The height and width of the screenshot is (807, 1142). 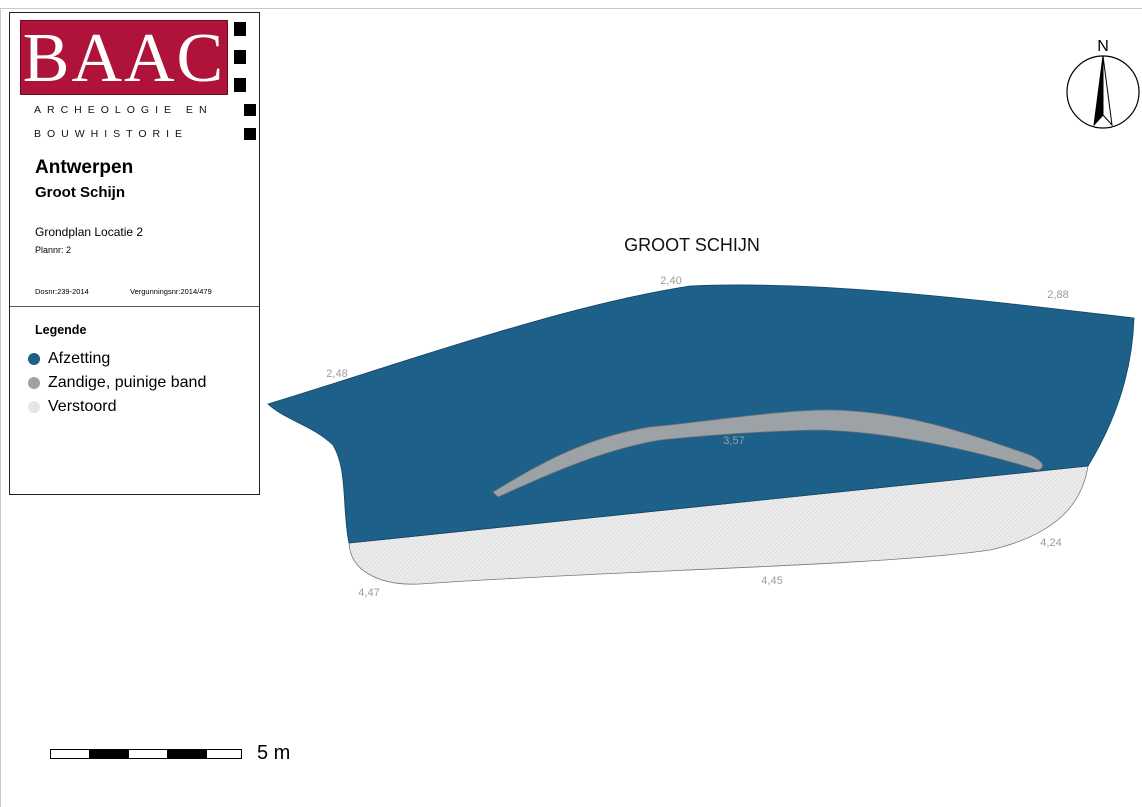 I want to click on legend-label: Zandige, puinige band, so click(x=127, y=382).